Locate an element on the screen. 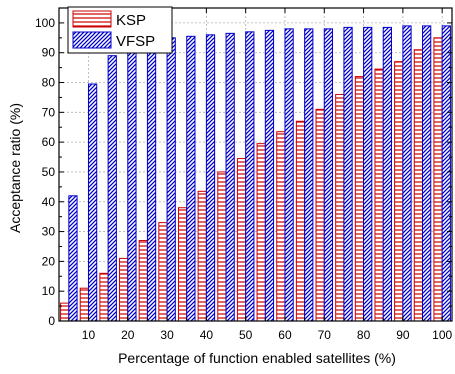  bar-ksp: KSP 20: 21 is located at coordinates (124, 289).